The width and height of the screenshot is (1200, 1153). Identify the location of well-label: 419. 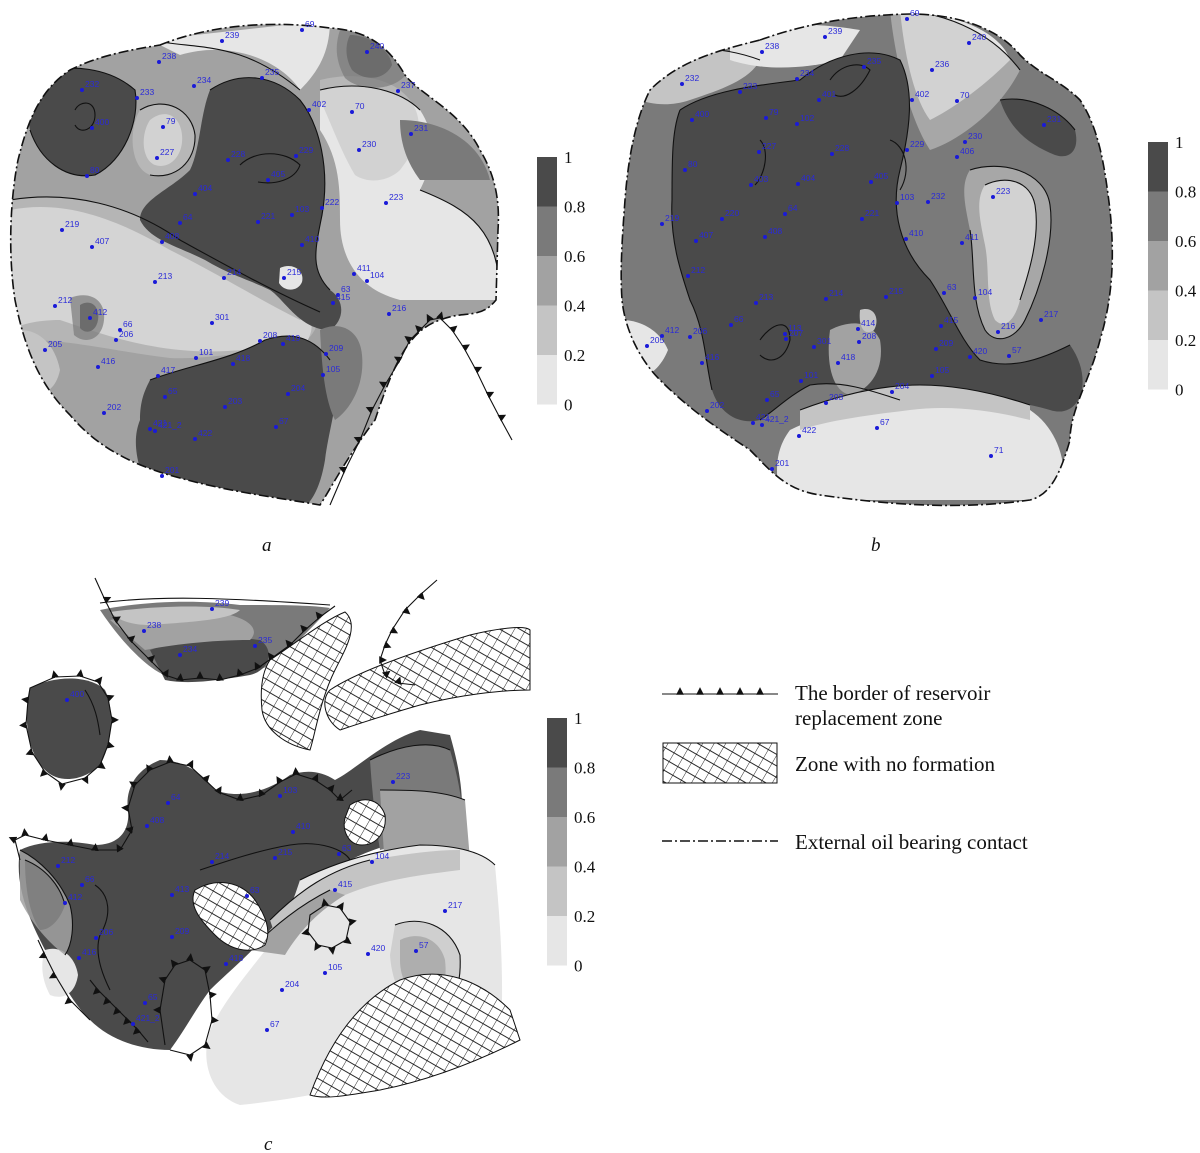
(293, 338).